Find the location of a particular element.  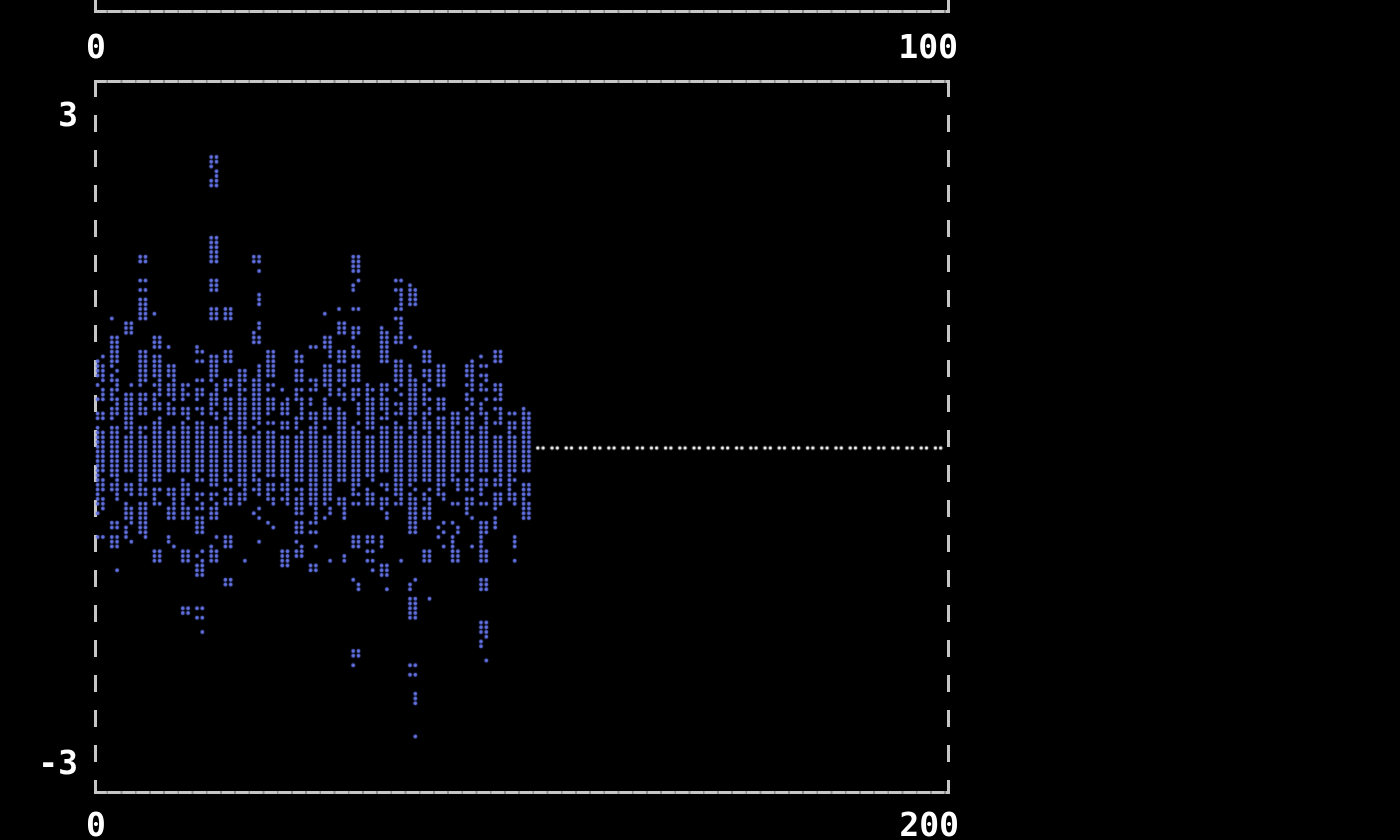

top-chart-bottom-border is located at coordinates (522, 11).